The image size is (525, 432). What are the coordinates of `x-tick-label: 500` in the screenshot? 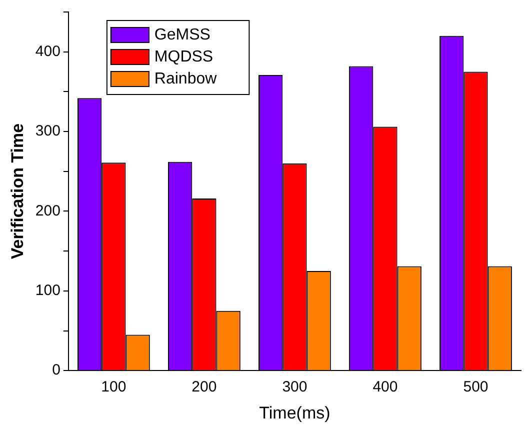 It's located at (475, 387).